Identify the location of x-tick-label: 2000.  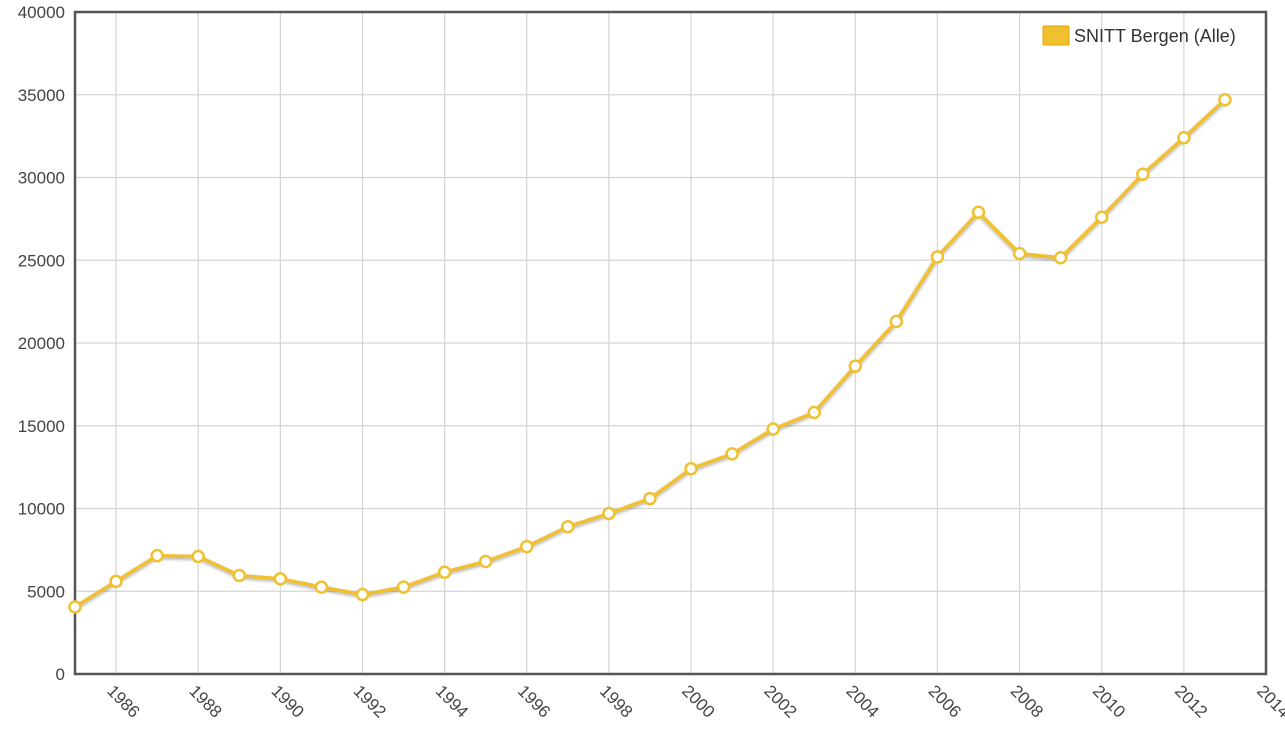
(698, 701).